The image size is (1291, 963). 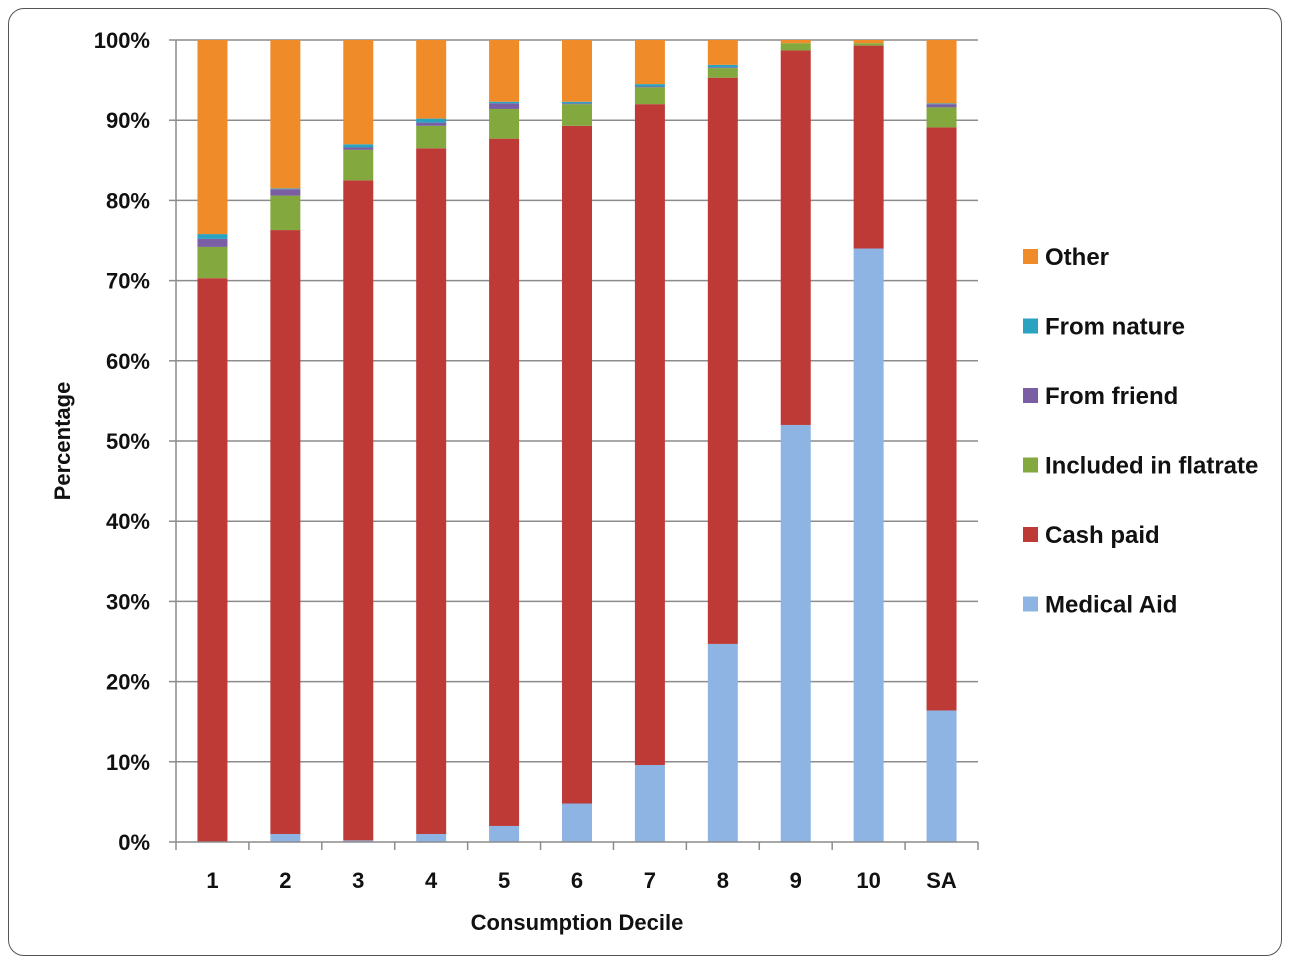 What do you see at coordinates (1151, 466) in the screenshot?
I see `legend-label-included-in-flatrate: Included in flatrate` at bounding box center [1151, 466].